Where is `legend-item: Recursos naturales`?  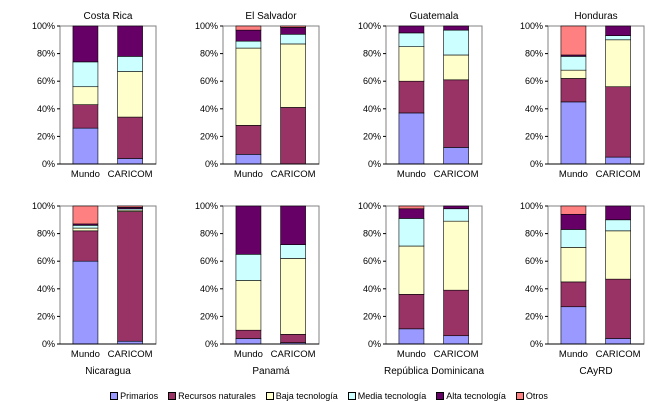 legend-item: Recursos naturales is located at coordinates (212, 395).